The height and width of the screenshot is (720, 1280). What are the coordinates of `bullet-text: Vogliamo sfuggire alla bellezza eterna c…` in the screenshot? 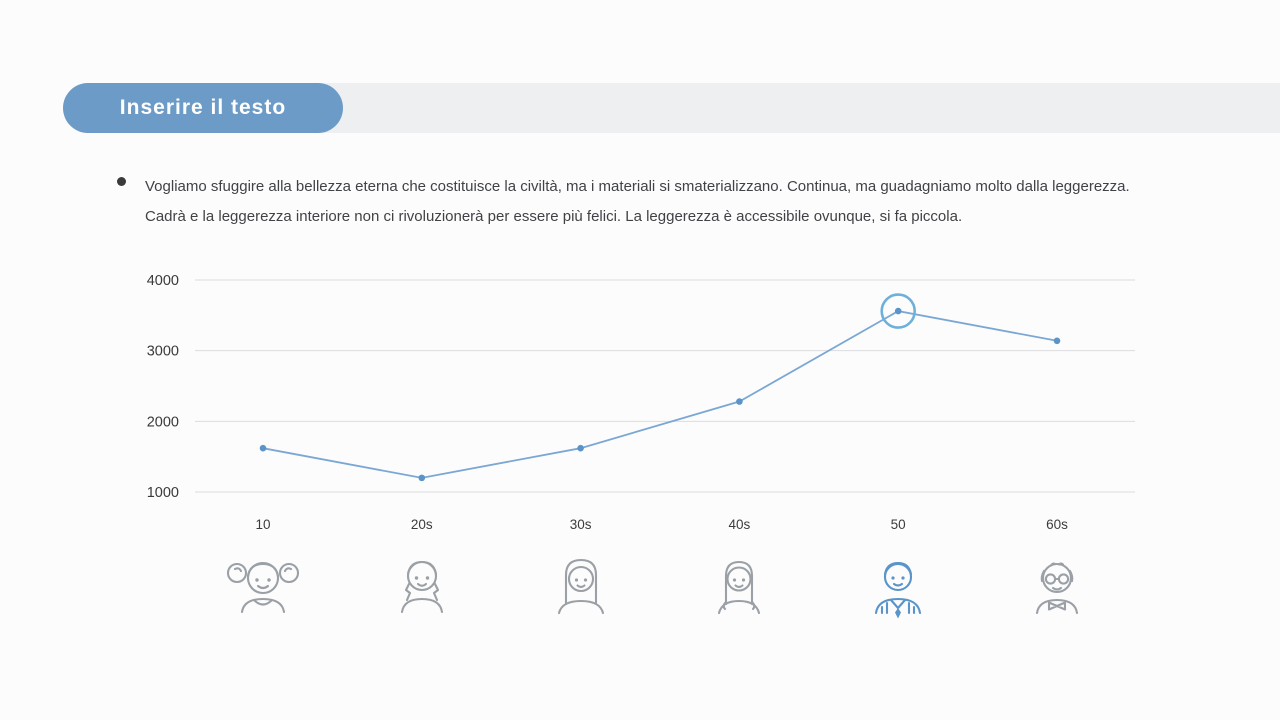 It's located at (637, 201).